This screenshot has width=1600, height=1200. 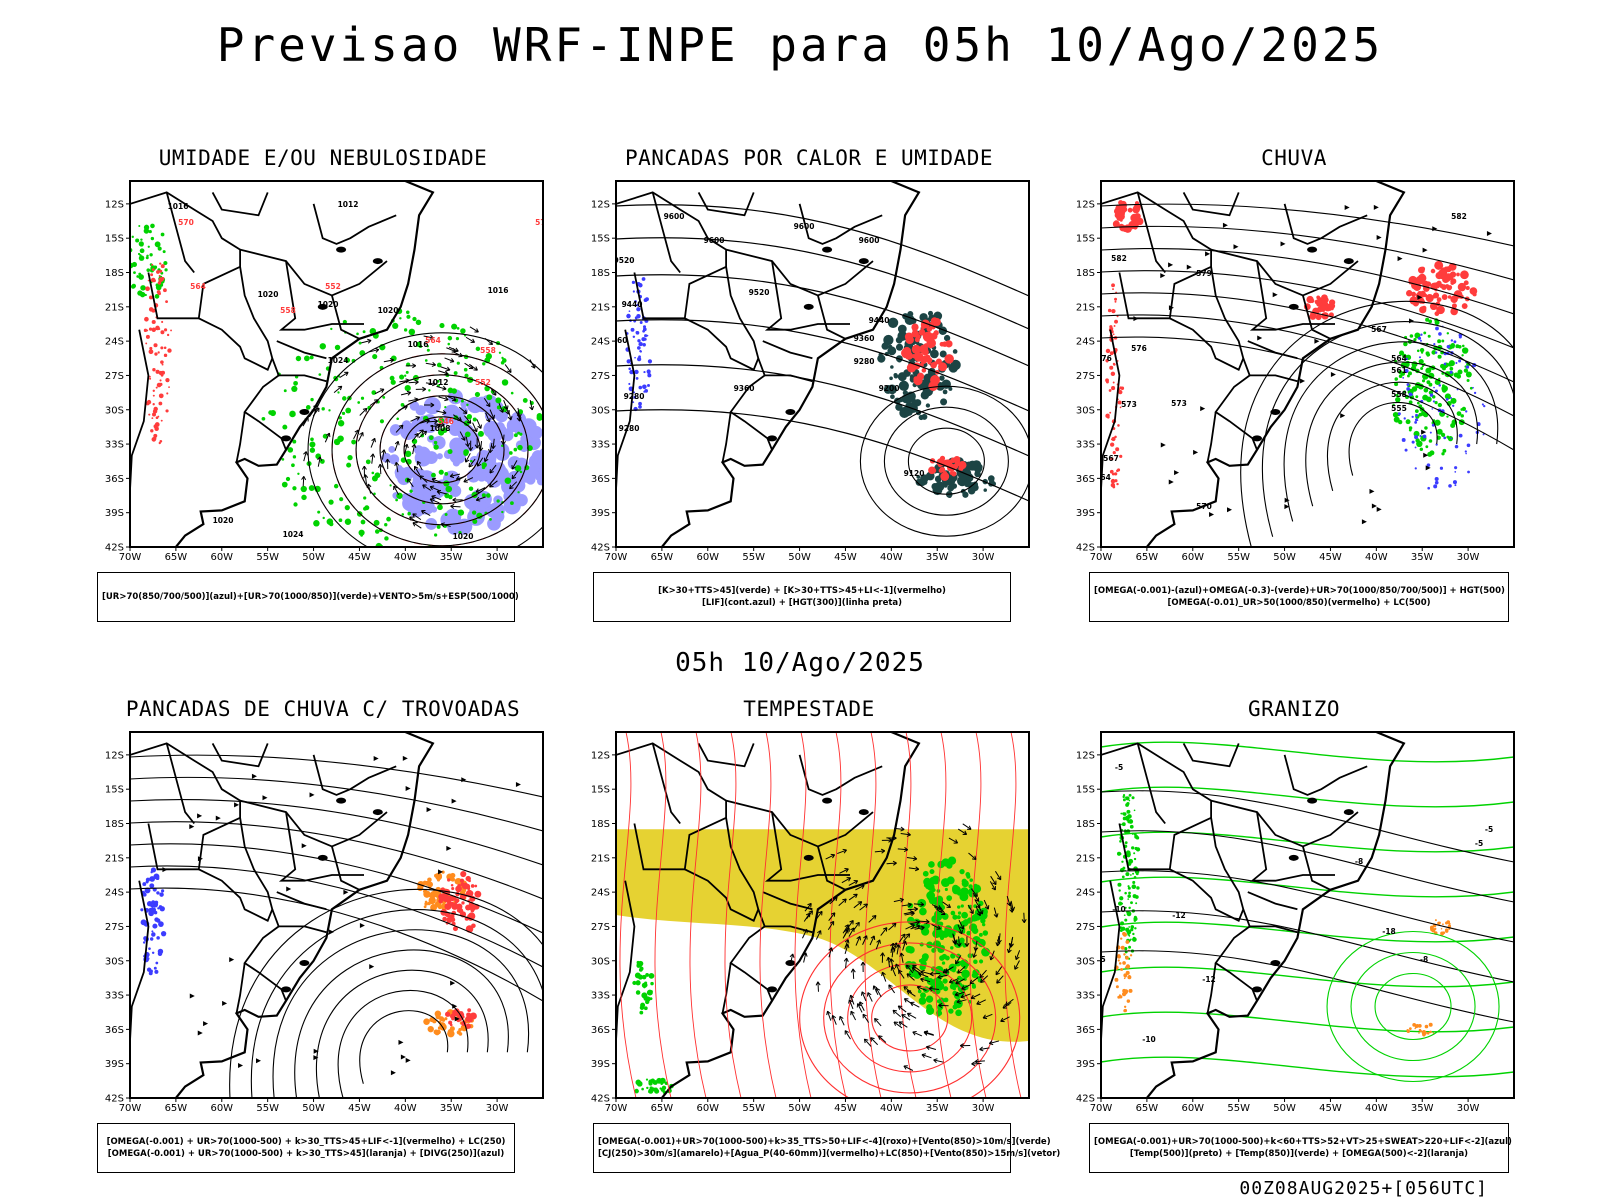 I want to click on lat-tick-label: 42S, so click(x=1085, y=548).